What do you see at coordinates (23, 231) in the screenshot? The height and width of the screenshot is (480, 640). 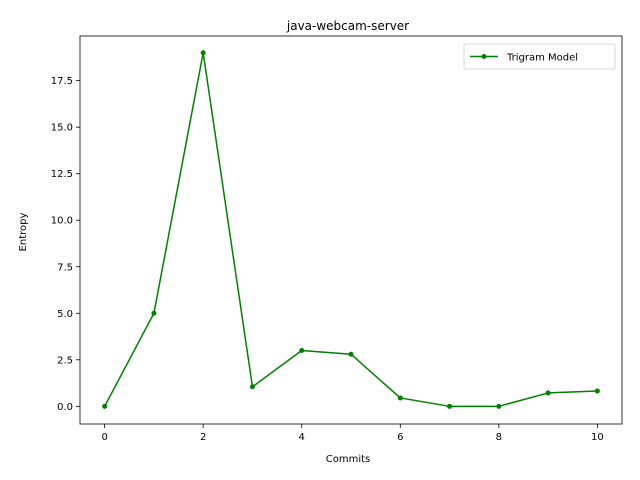 I see `y-axis-label: Entropy` at bounding box center [23, 231].